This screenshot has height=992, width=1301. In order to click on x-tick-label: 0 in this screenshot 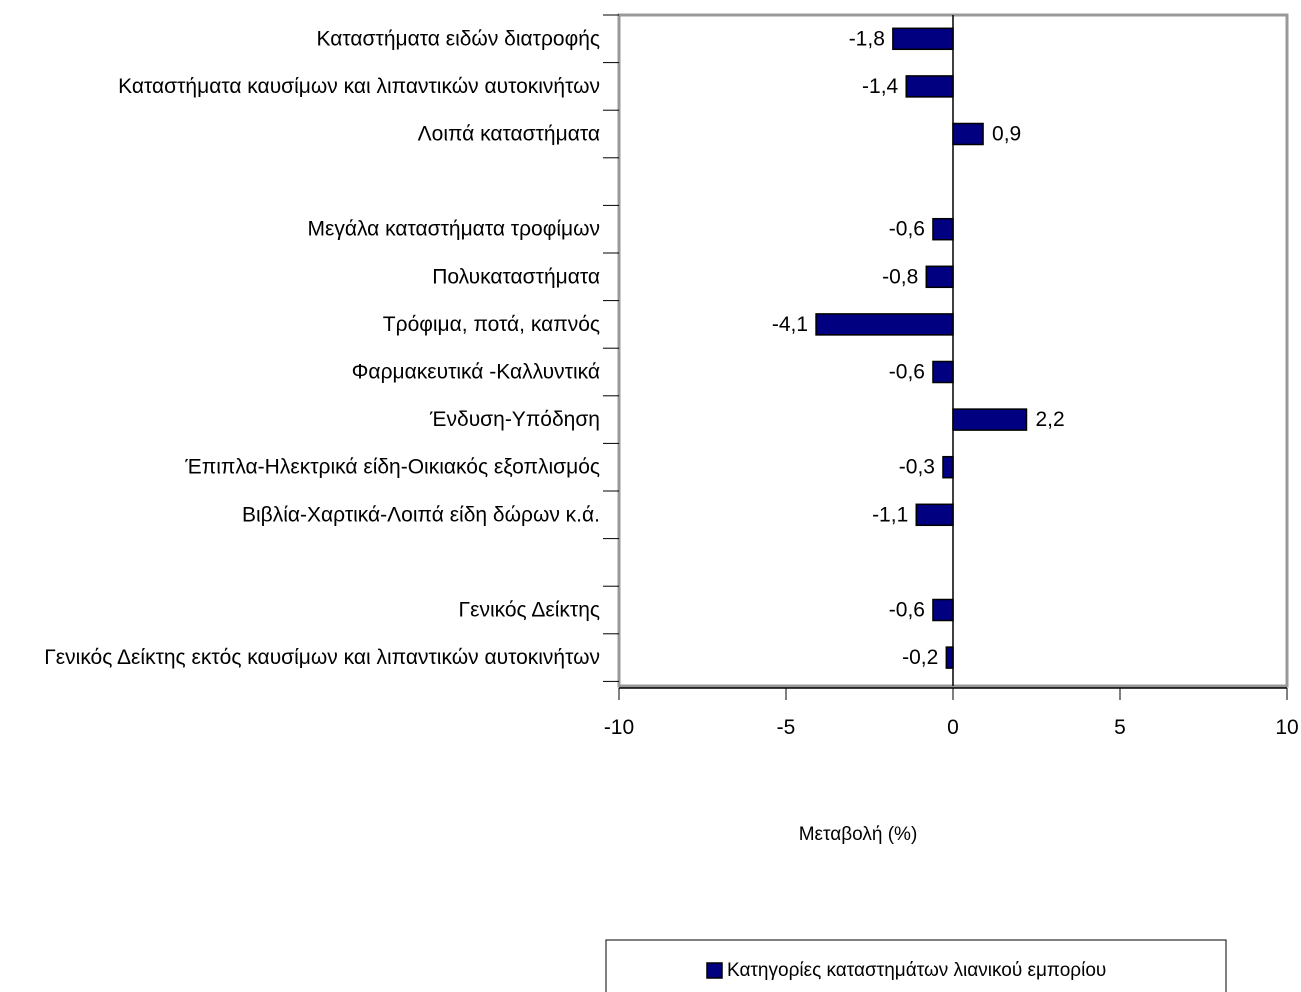, I will do `click(953, 727)`.